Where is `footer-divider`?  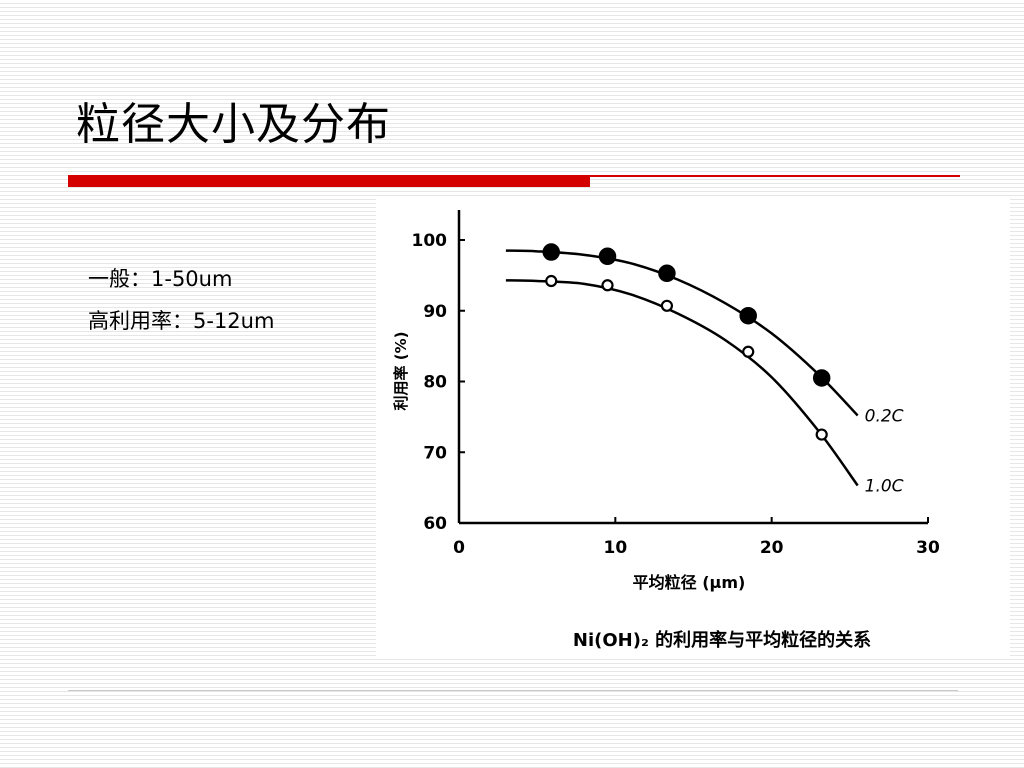
footer-divider is located at coordinates (513, 690).